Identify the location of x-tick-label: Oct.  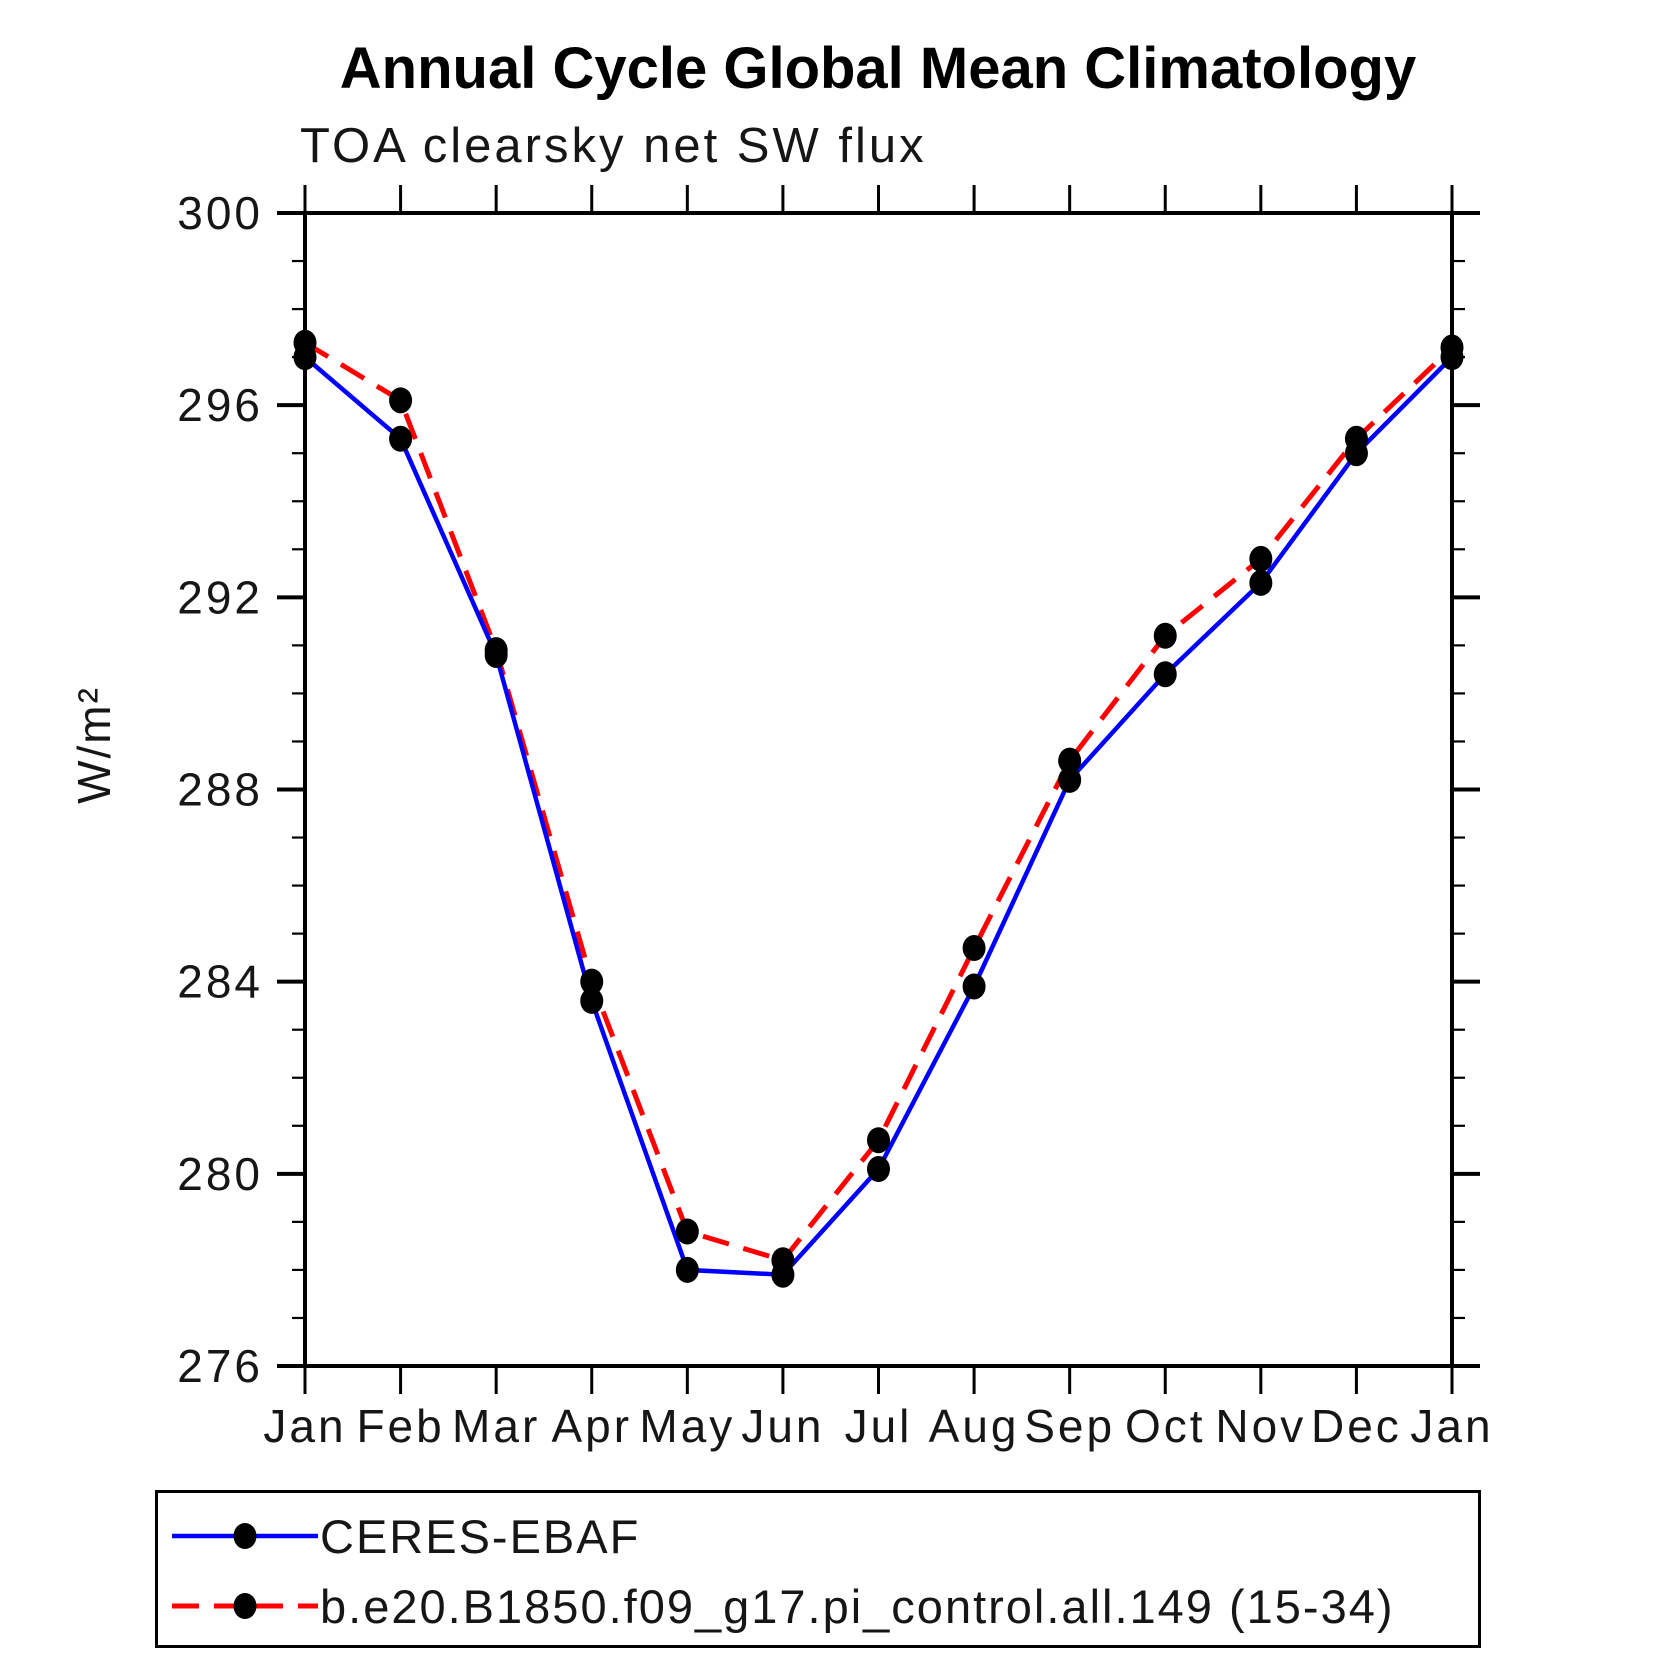
(1165, 1426).